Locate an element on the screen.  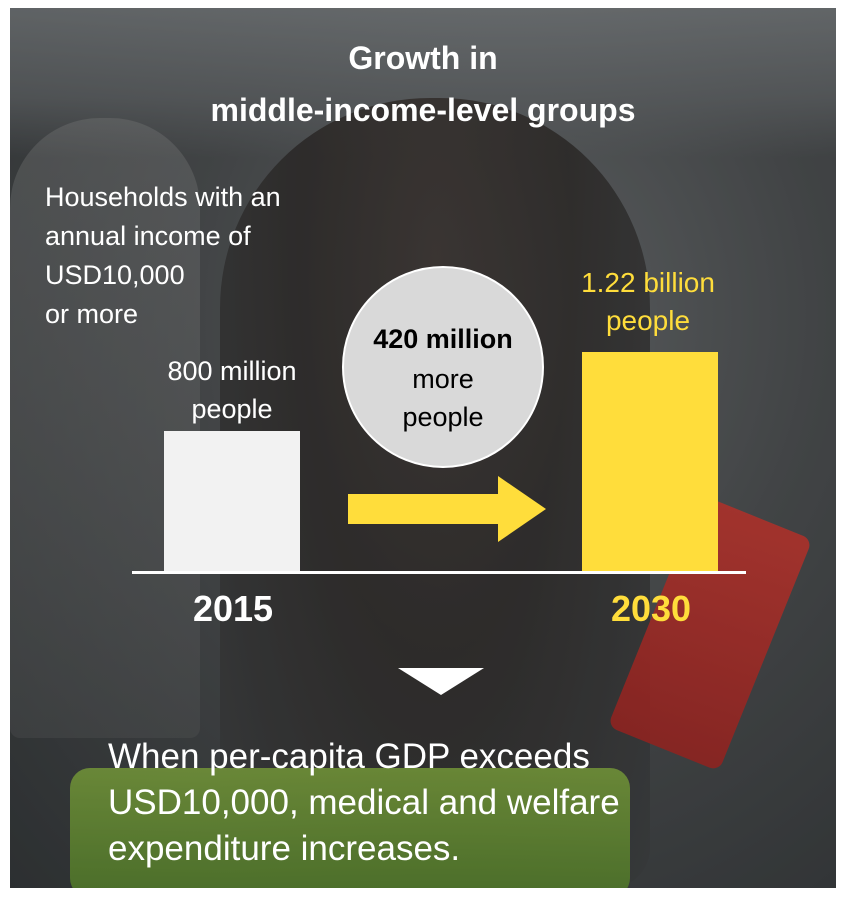
bar-2015 is located at coordinates (232, 501).